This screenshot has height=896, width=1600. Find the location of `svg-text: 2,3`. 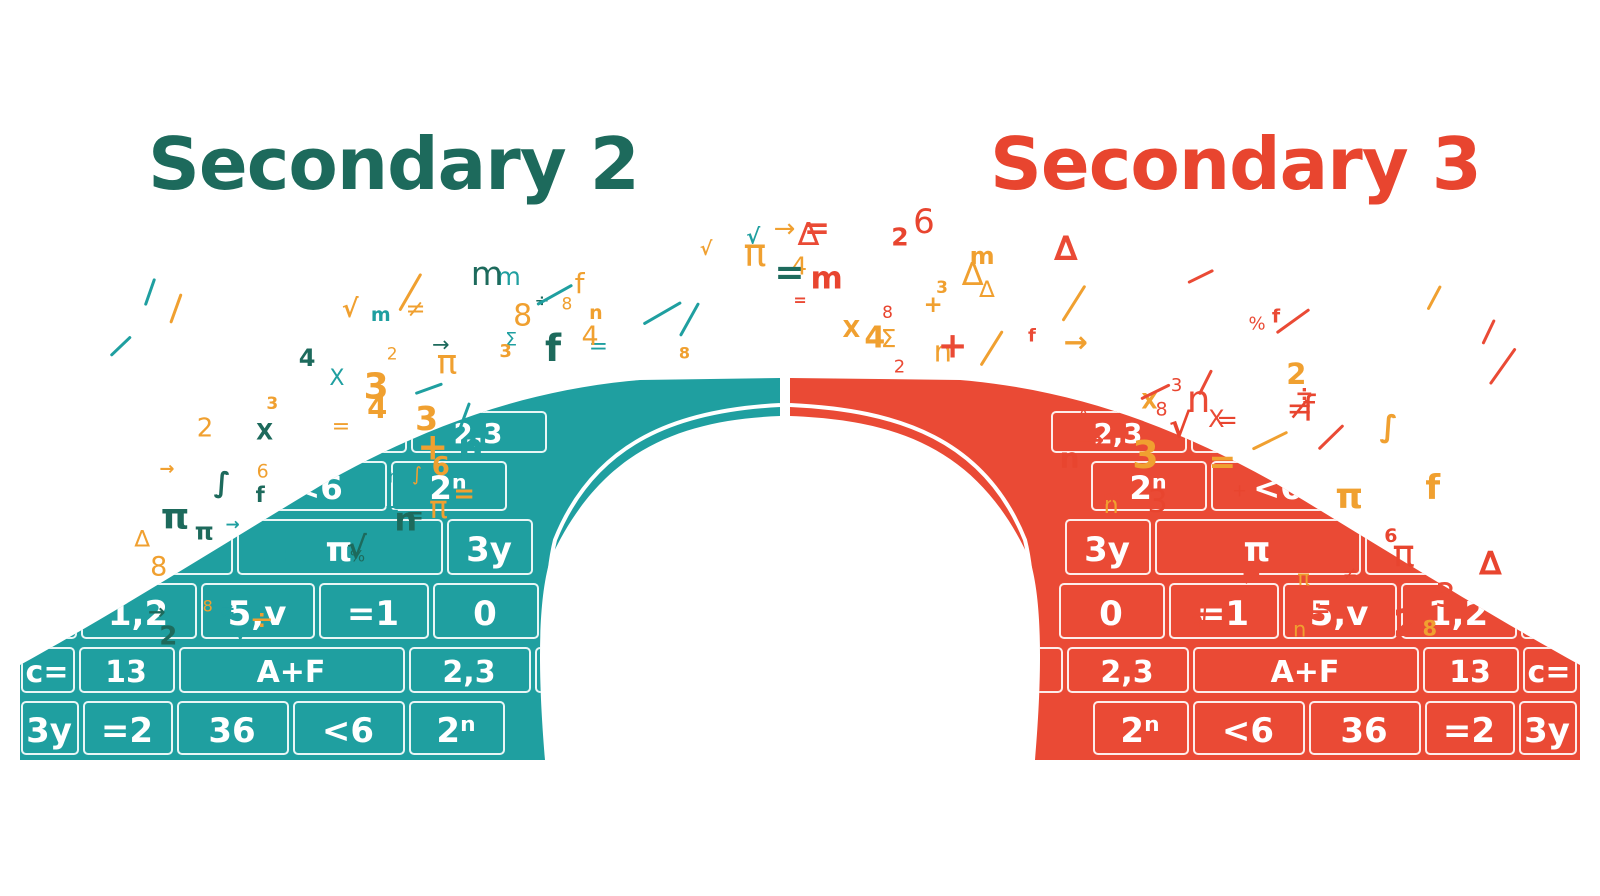

svg-text: 2,3 is located at coordinates (468, 672).